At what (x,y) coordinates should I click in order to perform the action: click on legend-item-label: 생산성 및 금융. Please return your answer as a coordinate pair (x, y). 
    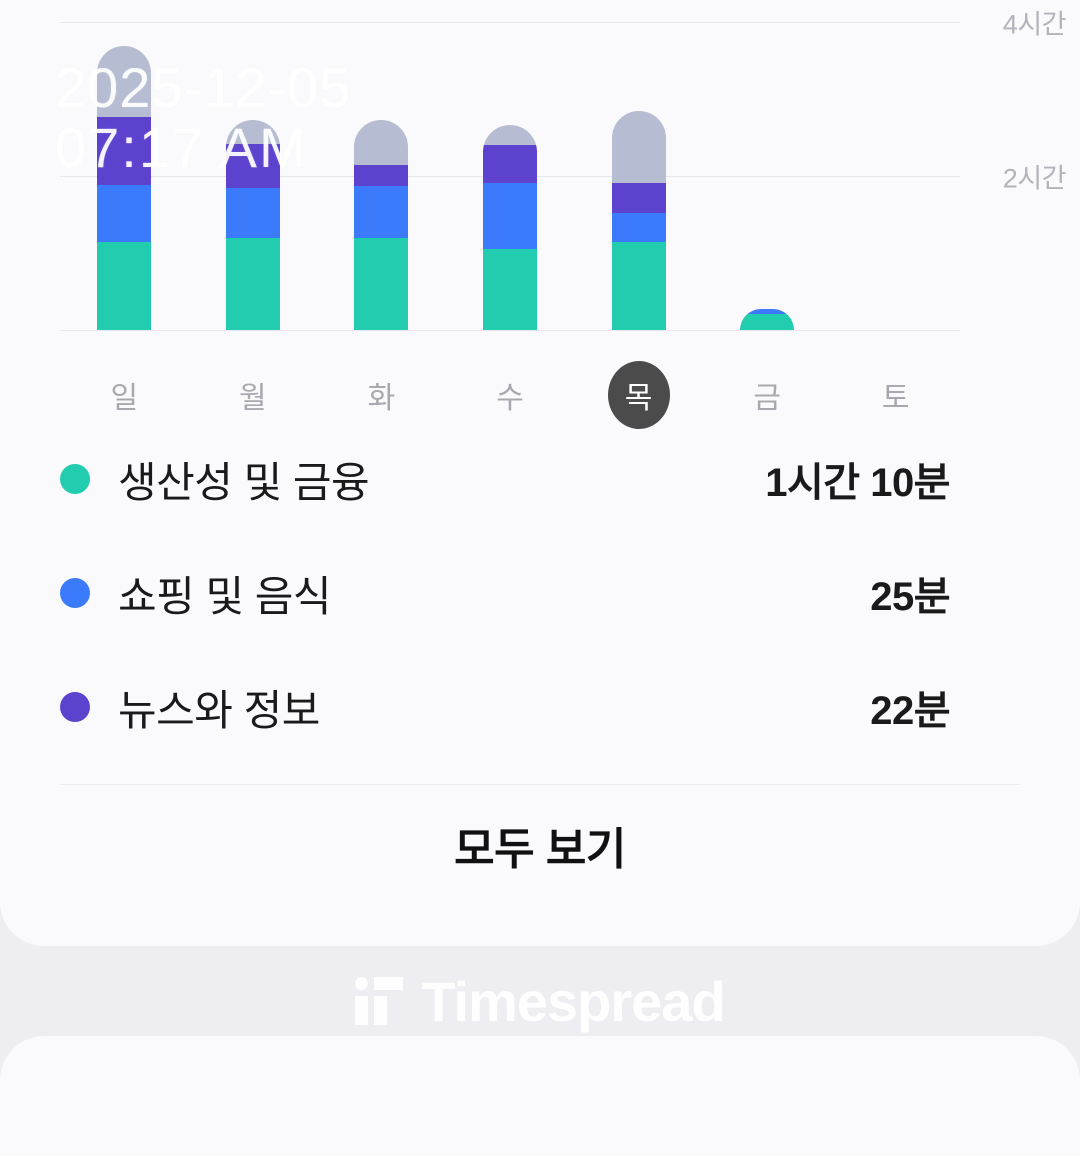
    Looking at the image, I should click on (244, 482).